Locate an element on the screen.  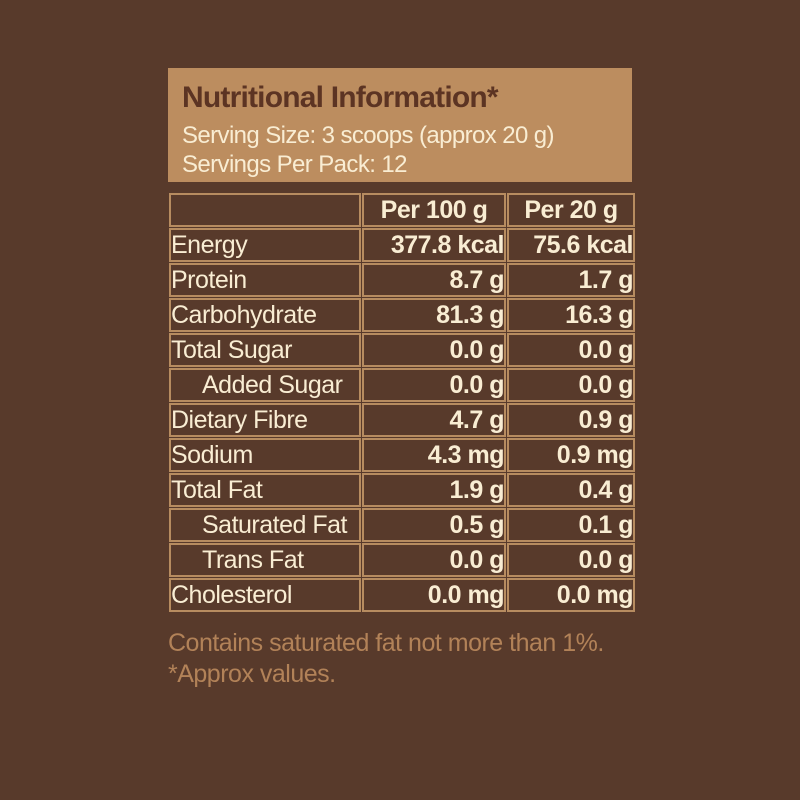
table-row: Trans Fat 0.0 g 0.0 g is located at coordinates (402, 560).